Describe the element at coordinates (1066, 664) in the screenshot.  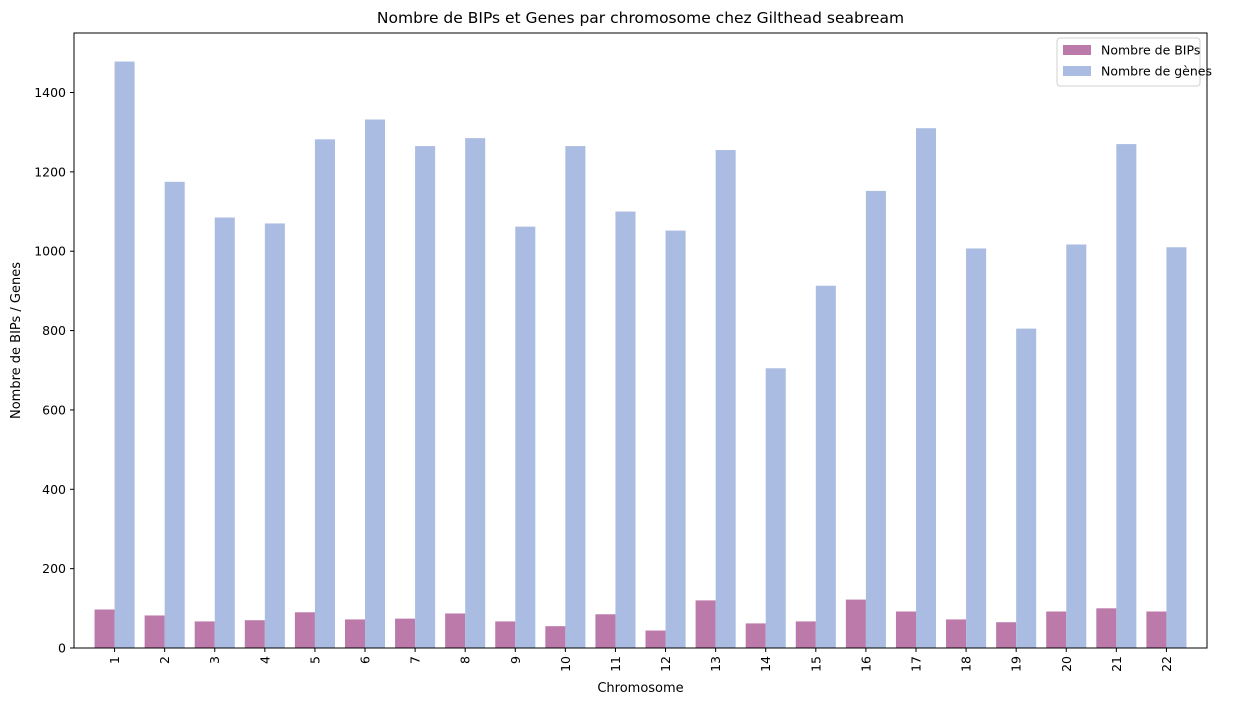
I see `x-tick-label-chr-20: 20` at that location.